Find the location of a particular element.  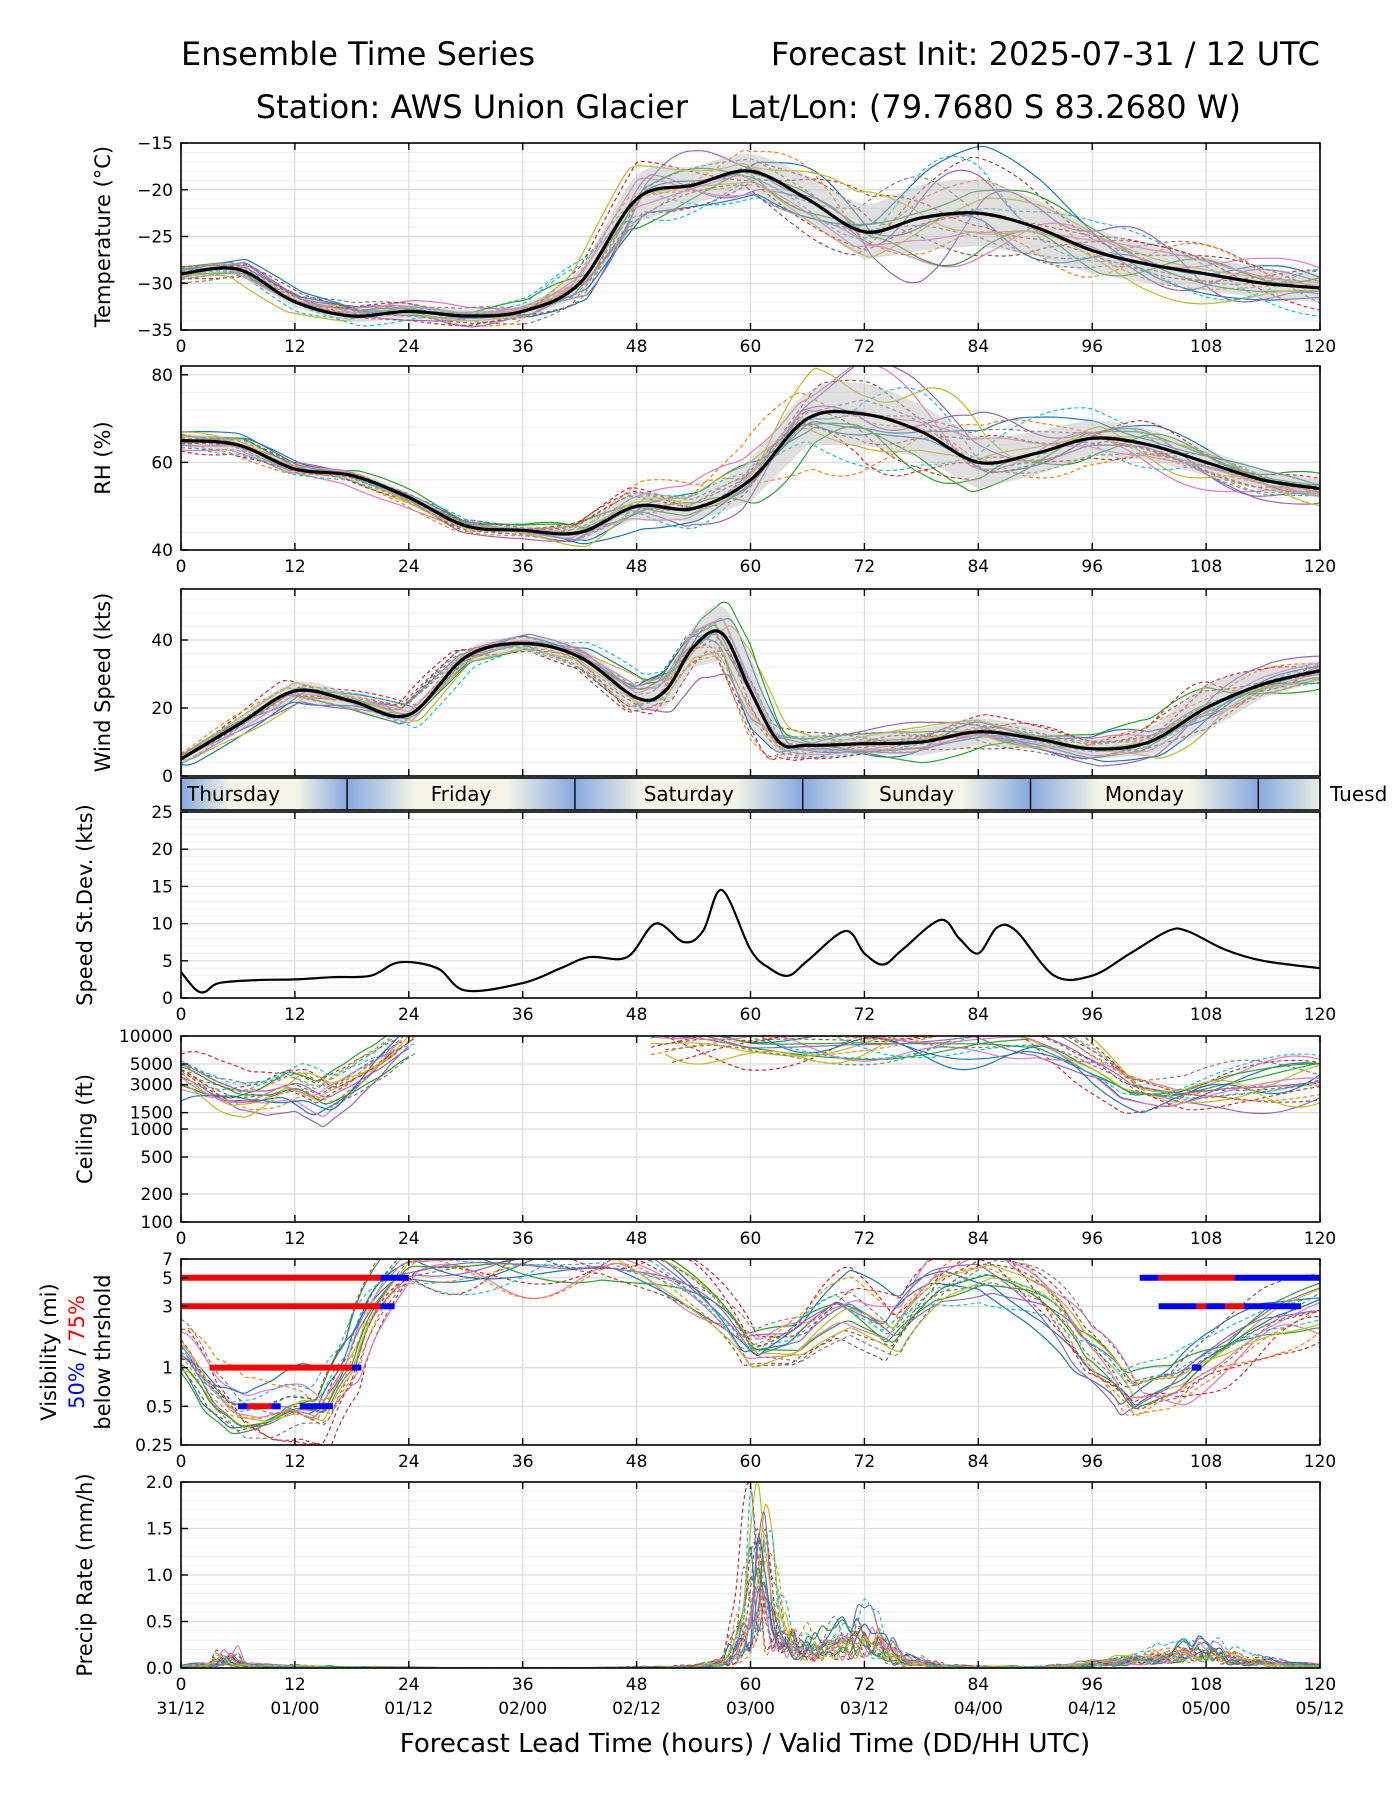

ensemble-spread-band is located at coordinates (750, 684).